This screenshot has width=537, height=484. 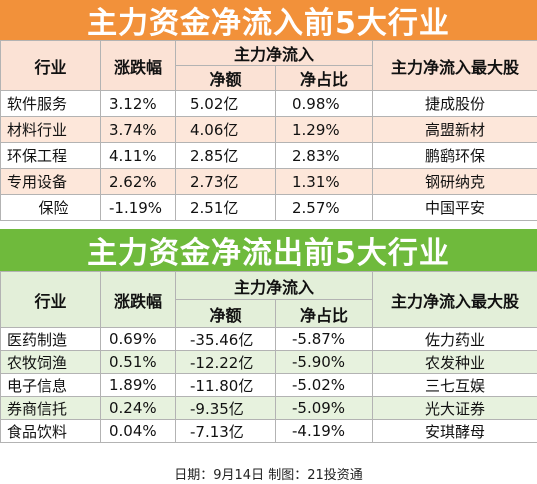 What do you see at coordinates (268, 20) in the screenshot?
I see `inflow-title: 主力资金净流入前5大行业` at bounding box center [268, 20].